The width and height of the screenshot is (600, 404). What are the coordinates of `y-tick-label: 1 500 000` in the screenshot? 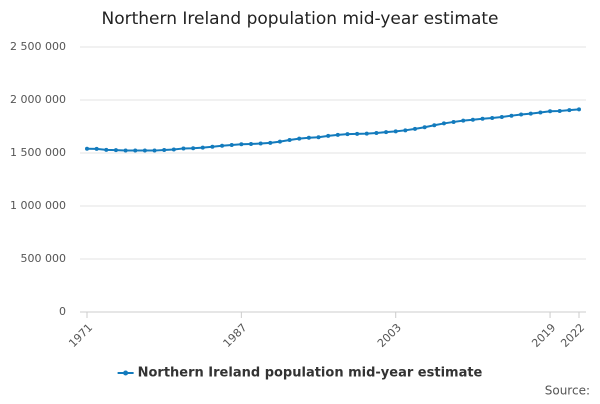 It's located at (38, 152).